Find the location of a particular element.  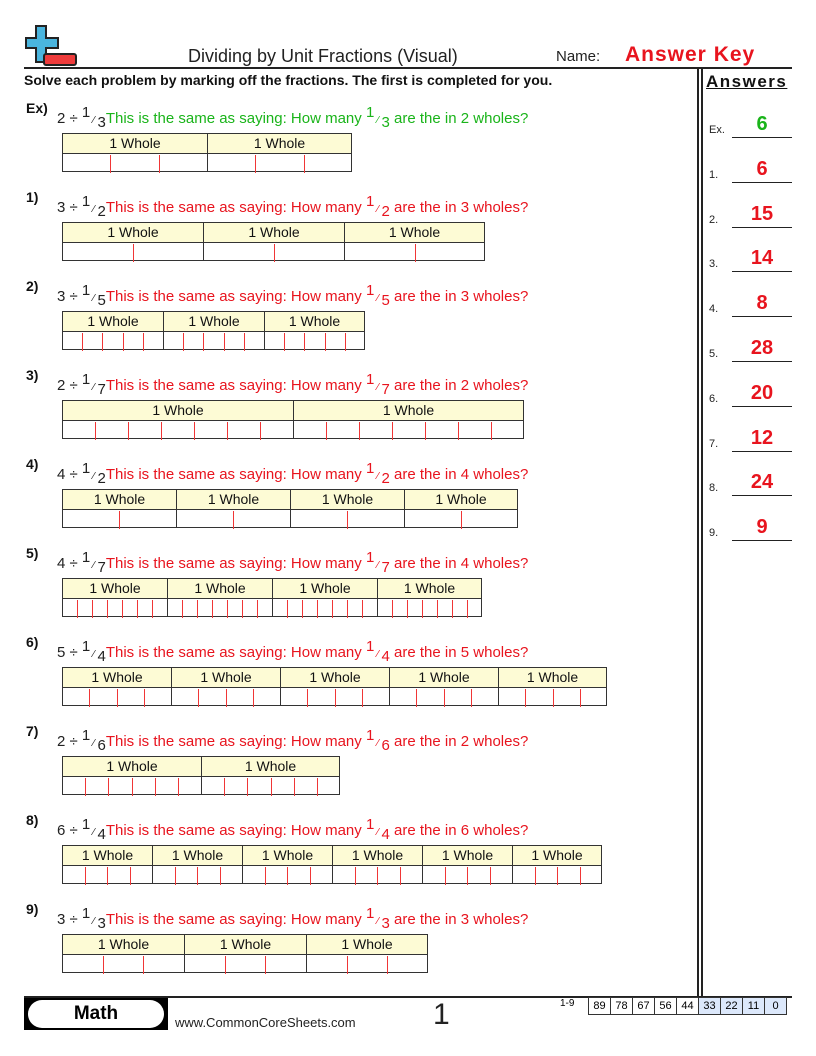

answer-row: 5. 28 is located at coordinates (751, 349).